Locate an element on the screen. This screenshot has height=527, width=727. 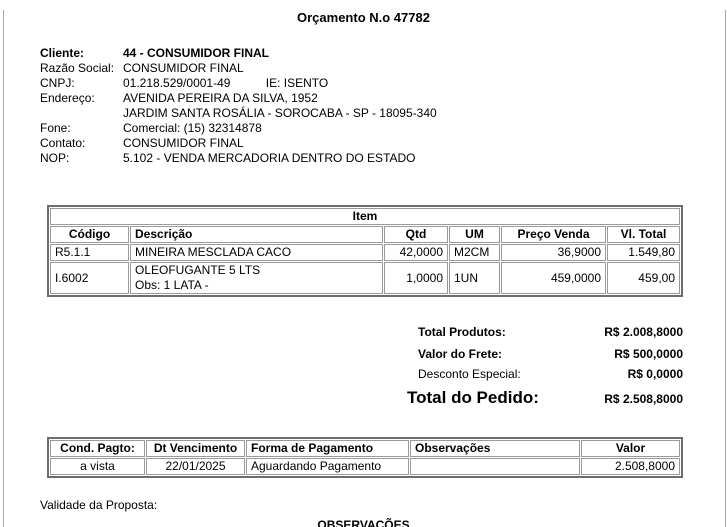
client-label: NOP: is located at coordinates (55, 158).